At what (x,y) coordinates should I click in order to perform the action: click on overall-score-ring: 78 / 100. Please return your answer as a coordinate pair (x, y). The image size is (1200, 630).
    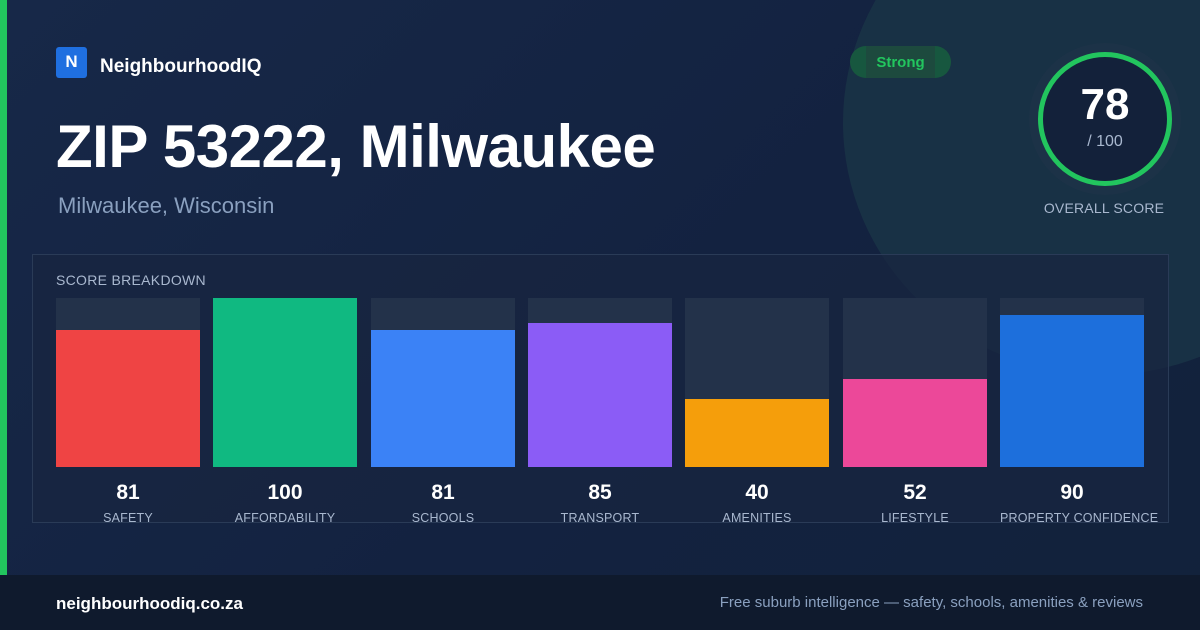
    Looking at the image, I should click on (1105, 119).